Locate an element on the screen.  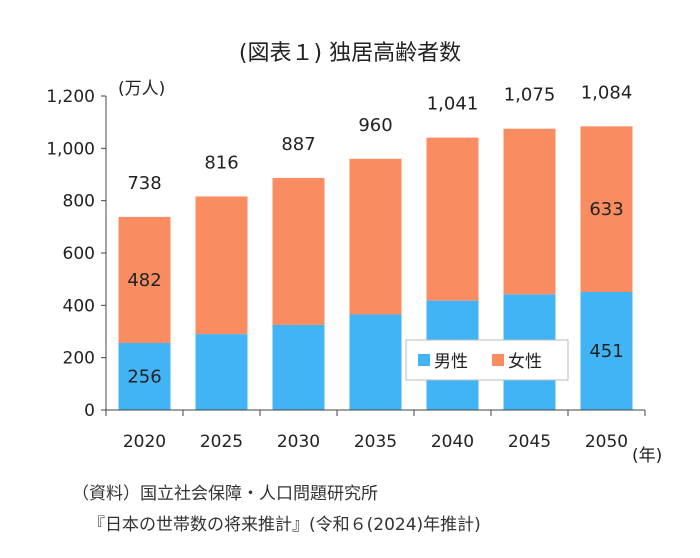
x-axis-tick-label: 2050 is located at coordinates (606, 442).